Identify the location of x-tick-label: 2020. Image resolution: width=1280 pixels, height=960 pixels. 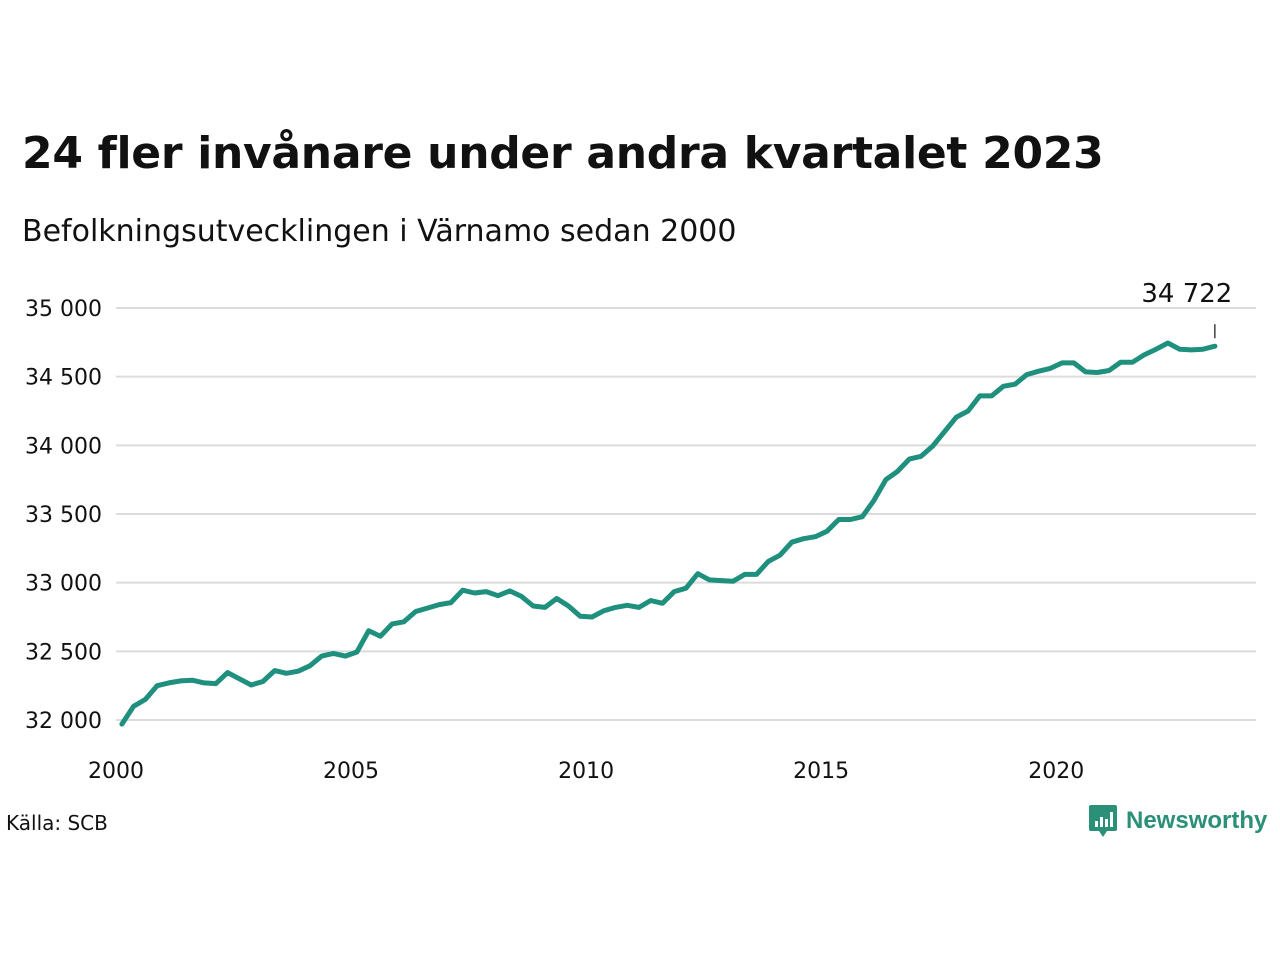
(1056, 771).